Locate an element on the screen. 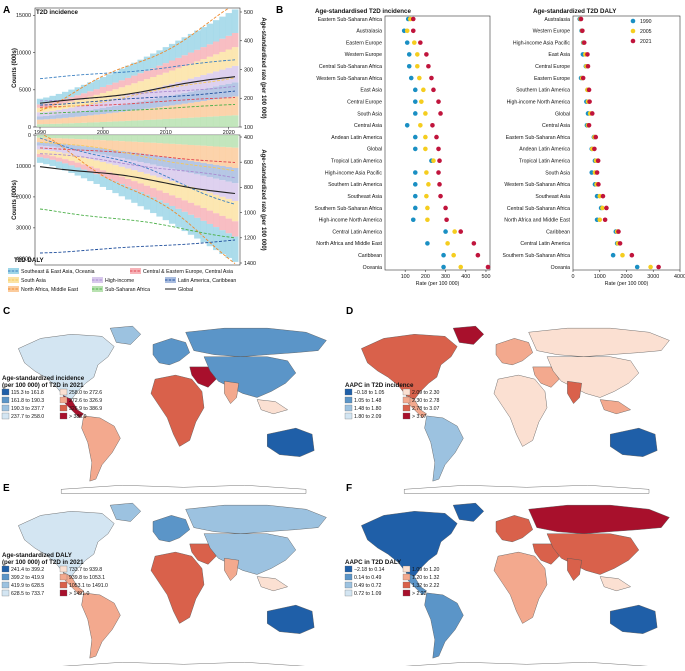  country-region-antarctica is located at coordinates (526, 666).